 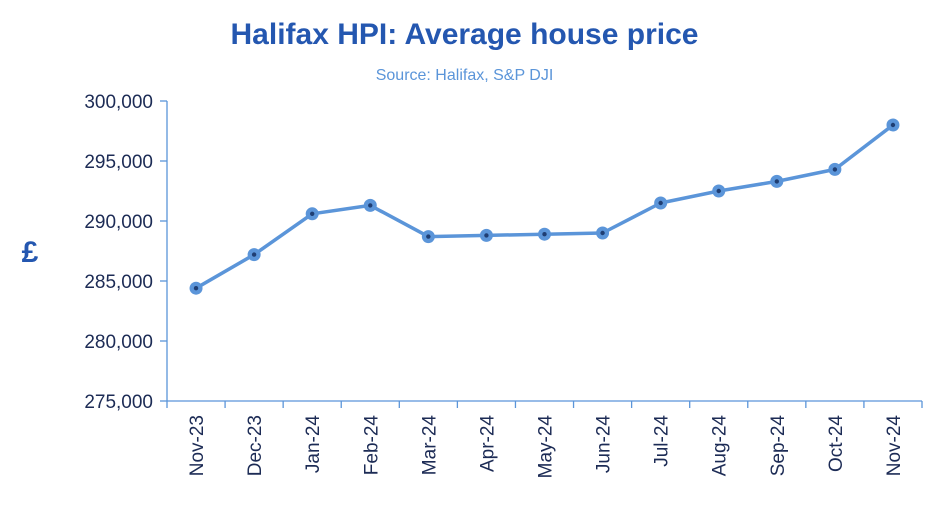 I want to click on x-tick-label: Apr-24, so click(x=487, y=443).